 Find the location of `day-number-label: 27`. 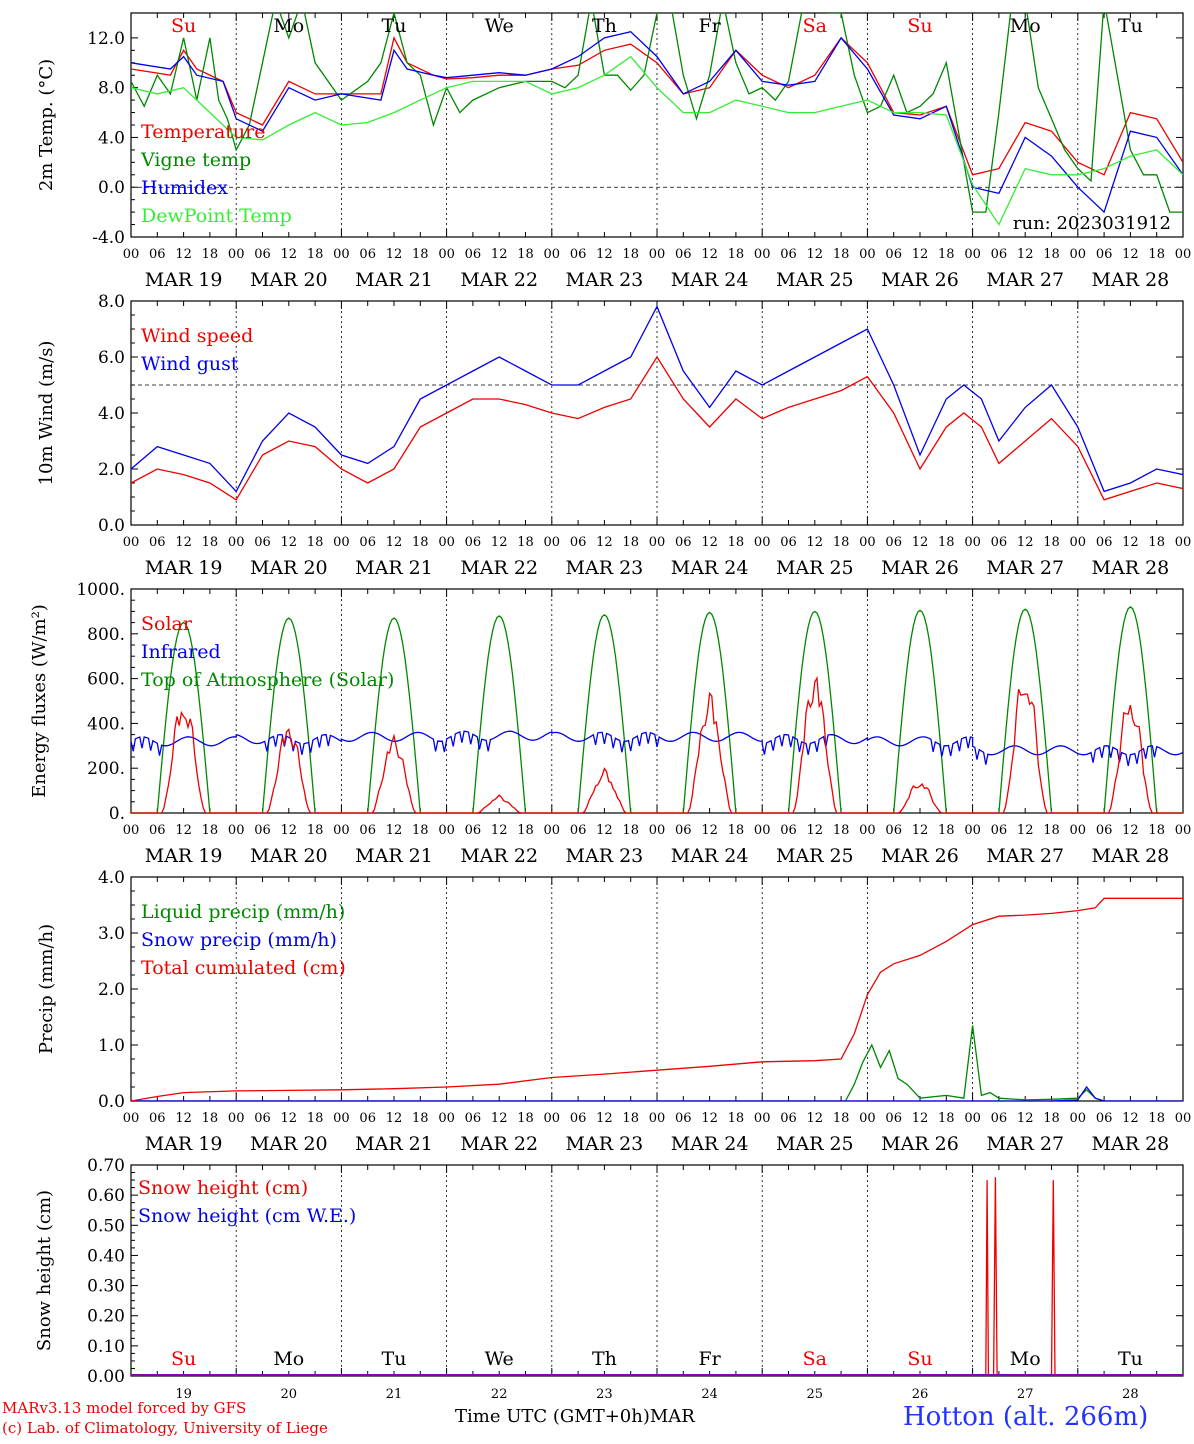

day-number-label: 27 is located at coordinates (1025, 1394).